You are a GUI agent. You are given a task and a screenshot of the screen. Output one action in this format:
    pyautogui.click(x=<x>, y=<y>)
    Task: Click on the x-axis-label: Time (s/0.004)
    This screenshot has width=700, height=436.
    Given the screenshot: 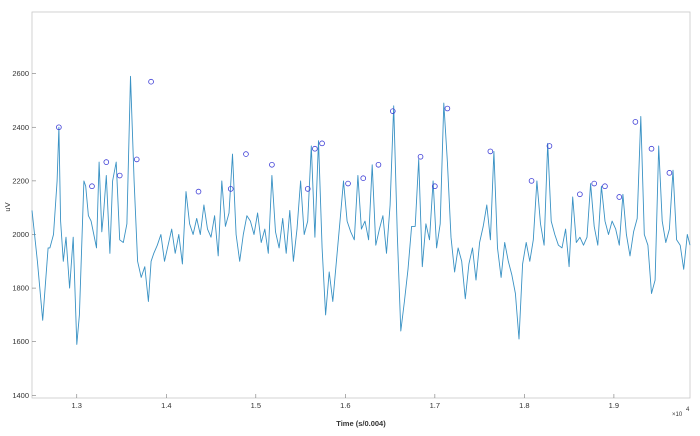 What is the action you would take?
    pyautogui.click(x=361, y=423)
    